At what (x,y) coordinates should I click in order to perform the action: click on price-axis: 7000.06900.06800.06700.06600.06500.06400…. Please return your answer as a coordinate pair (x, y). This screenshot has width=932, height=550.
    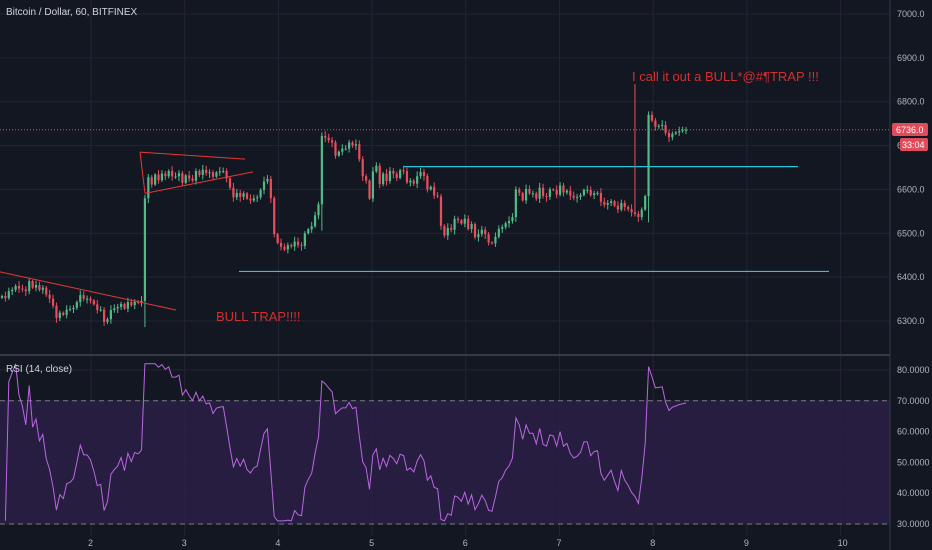
    Looking at the image, I should click on (911, 167).